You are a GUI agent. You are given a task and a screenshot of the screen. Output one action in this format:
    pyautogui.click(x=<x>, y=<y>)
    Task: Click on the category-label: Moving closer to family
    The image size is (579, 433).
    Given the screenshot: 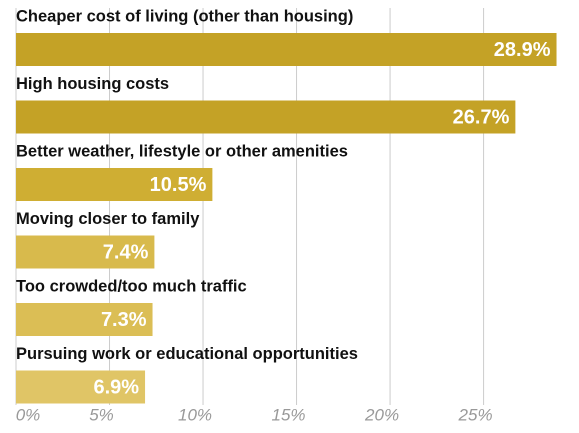 What is the action you would take?
    pyautogui.click(x=108, y=219)
    